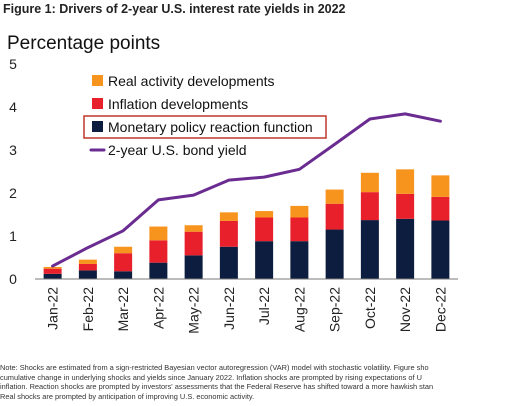 This screenshot has height=406, width=531. What do you see at coordinates (13, 107) in the screenshot?
I see `y-tick-label: 4` at bounding box center [13, 107].